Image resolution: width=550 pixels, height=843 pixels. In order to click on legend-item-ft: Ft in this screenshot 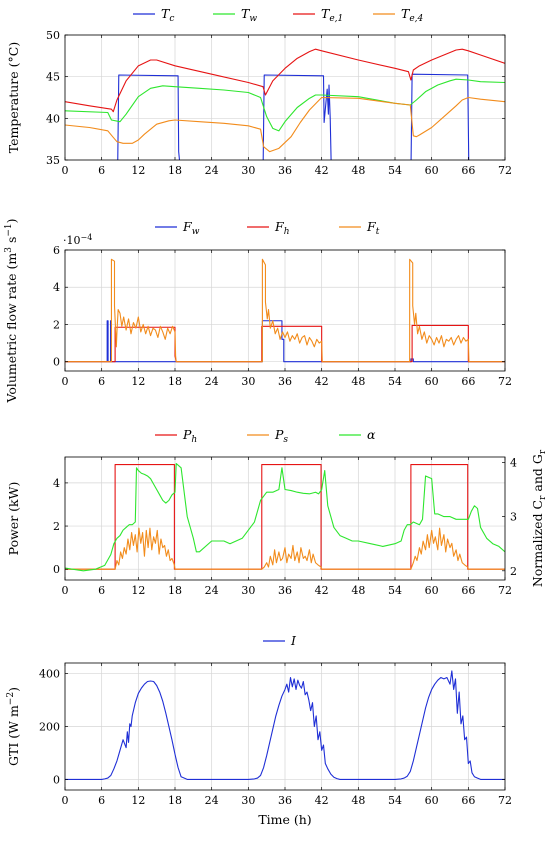, I will do `click(359, 228)`.